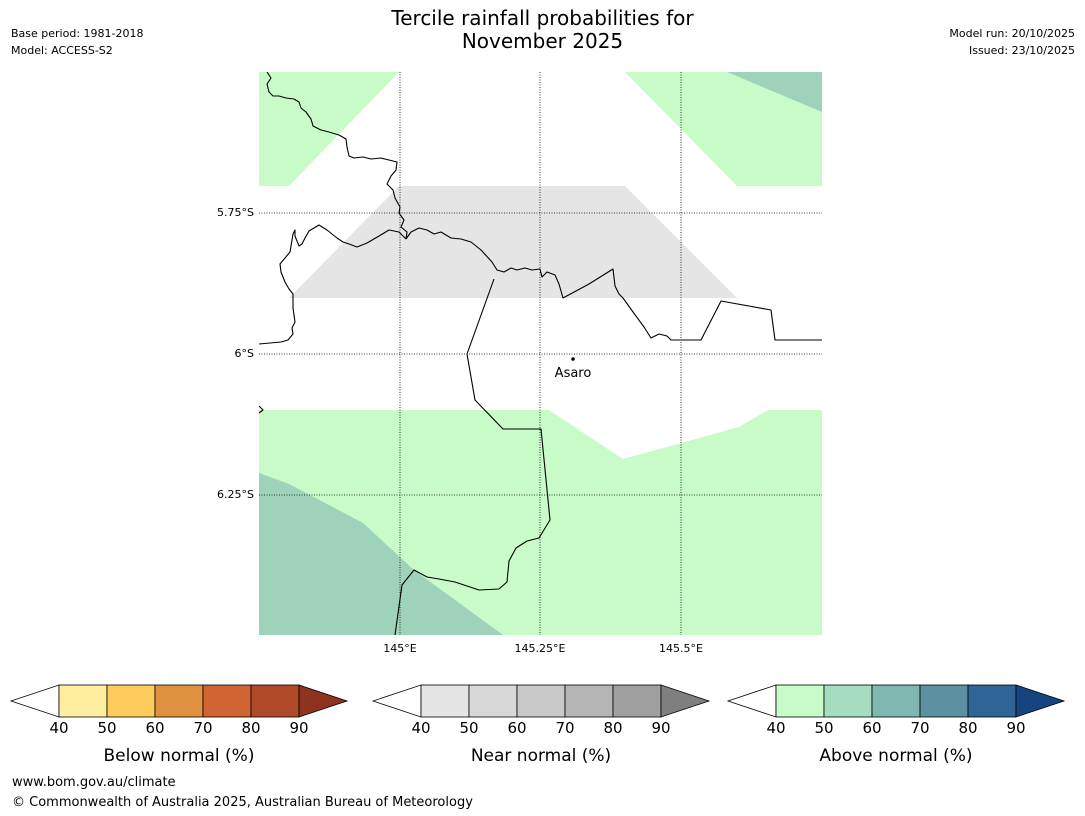 Image resolution: width=1085 pixels, height=816 pixels. Describe the element at coordinates (541, 725) in the screenshot. I see `legend-near-normal: 40 50 60 70 80 90 Near normal (%)` at that location.